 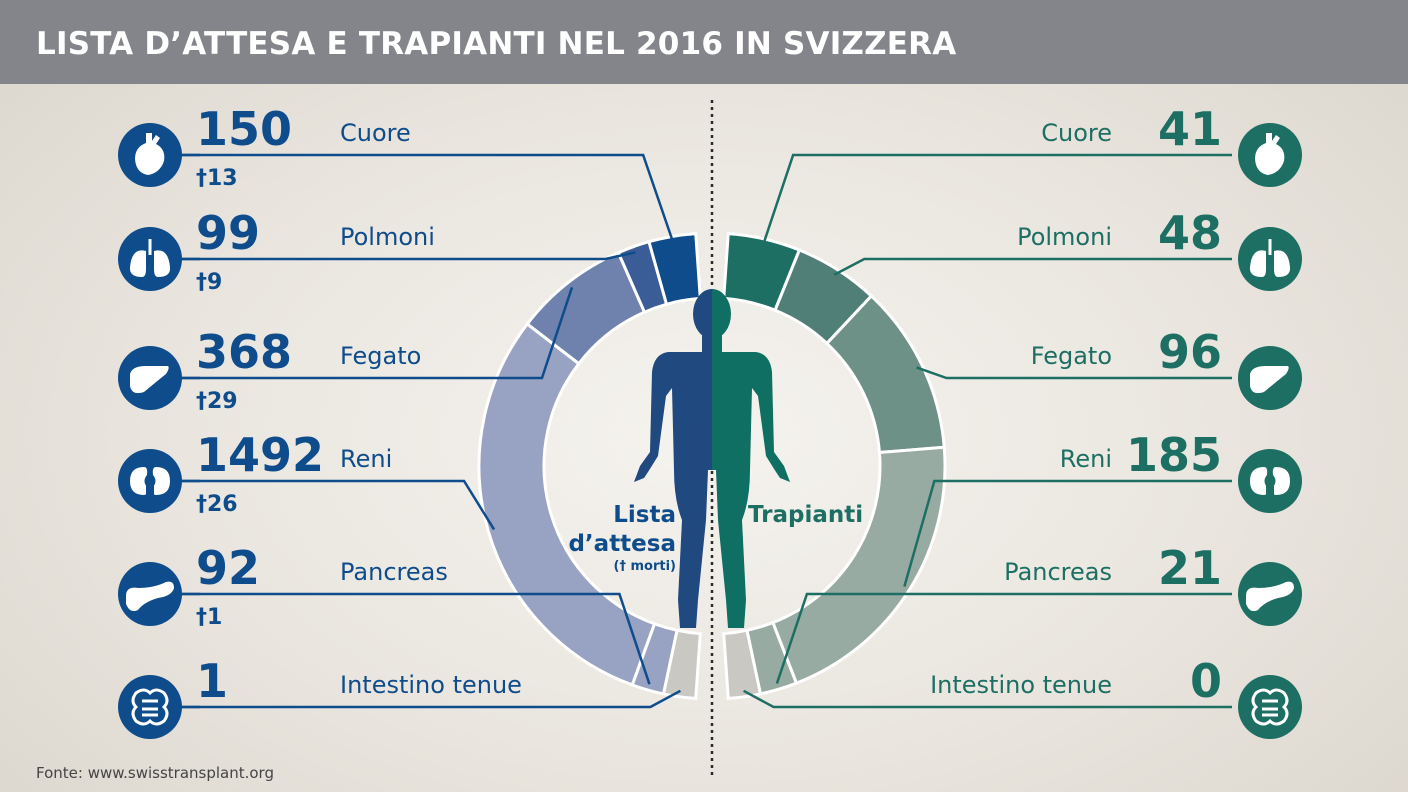 I want to click on transplant-value-reni: 185, so click(x=1174, y=455).